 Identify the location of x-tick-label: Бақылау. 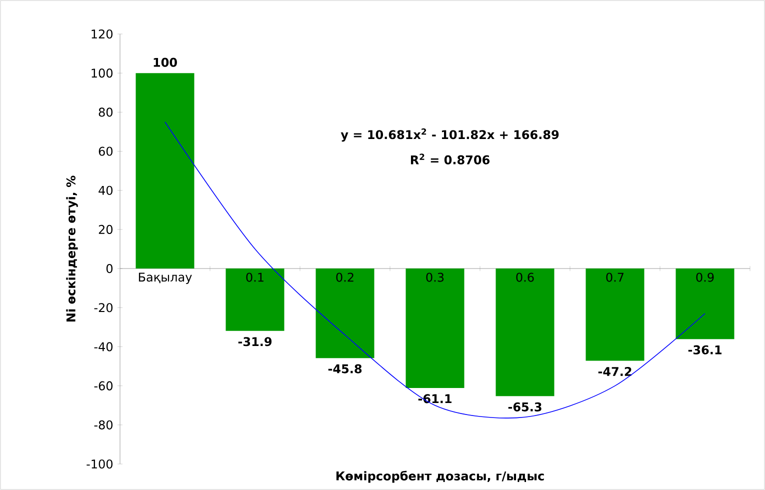
(165, 278).